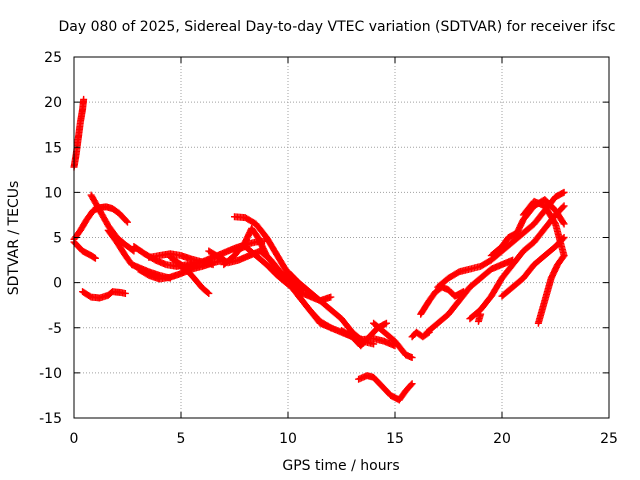  What do you see at coordinates (420, 334) in the screenshot?
I see `series-s21` at bounding box center [420, 334].